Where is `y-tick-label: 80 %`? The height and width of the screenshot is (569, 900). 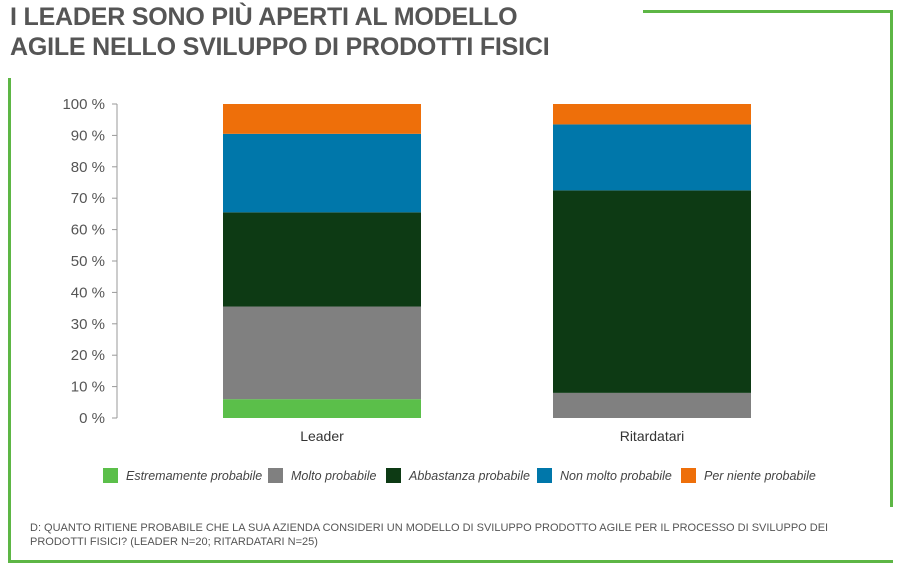 y-tick-label: 80 % is located at coordinates (88, 167).